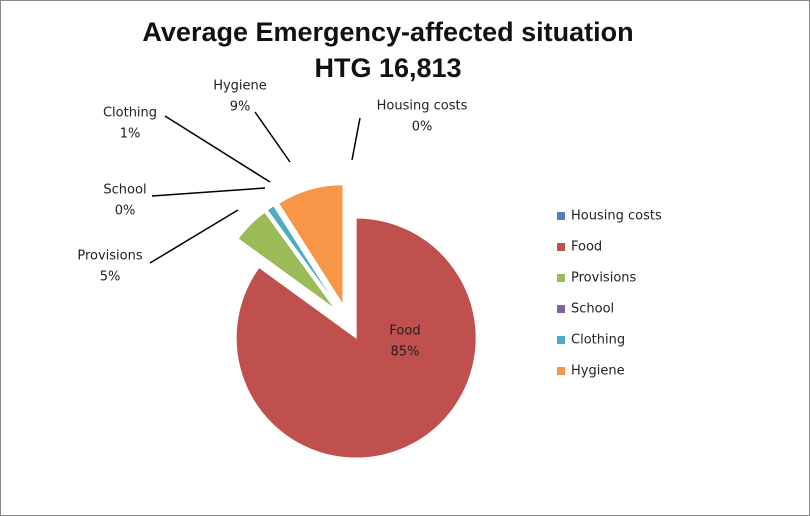 The height and width of the screenshot is (516, 810). What do you see at coordinates (110, 256) in the screenshot?
I see `data-label-name: Provisions` at bounding box center [110, 256].